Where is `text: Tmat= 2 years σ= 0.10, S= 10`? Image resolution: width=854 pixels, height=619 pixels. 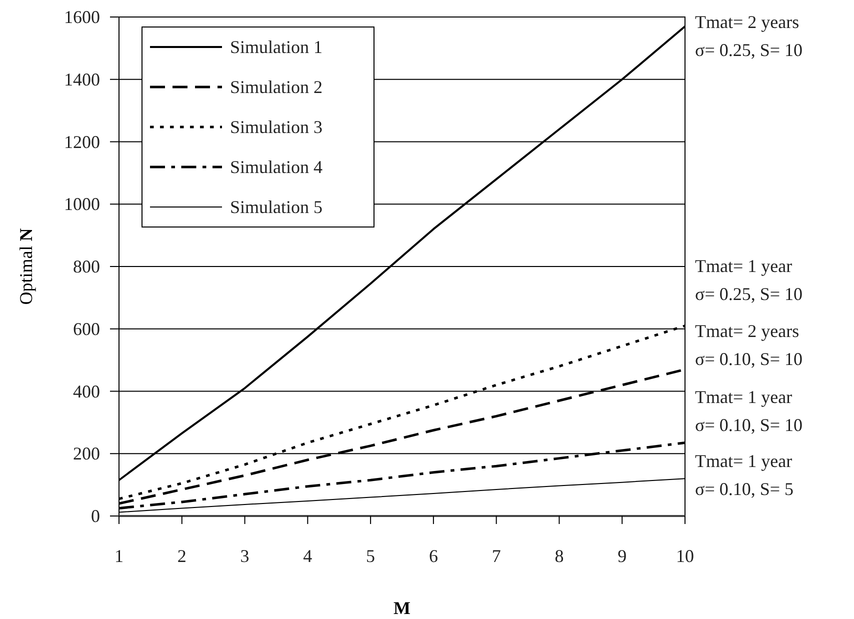 text: Tmat= 2 years σ= 0.10, S= 10 is located at coordinates (749, 345).